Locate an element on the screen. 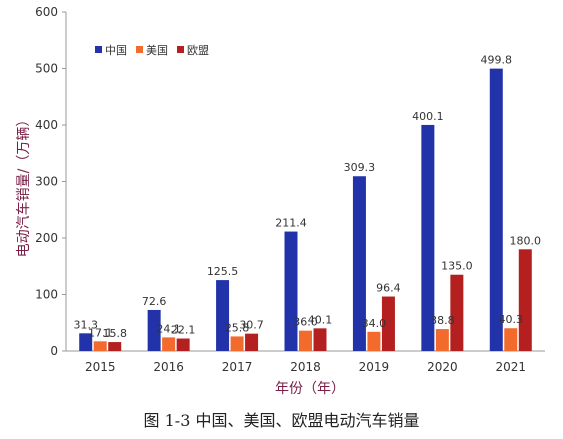 The width and height of the screenshot is (563, 439). data-label: 96.4 is located at coordinates (388, 288).